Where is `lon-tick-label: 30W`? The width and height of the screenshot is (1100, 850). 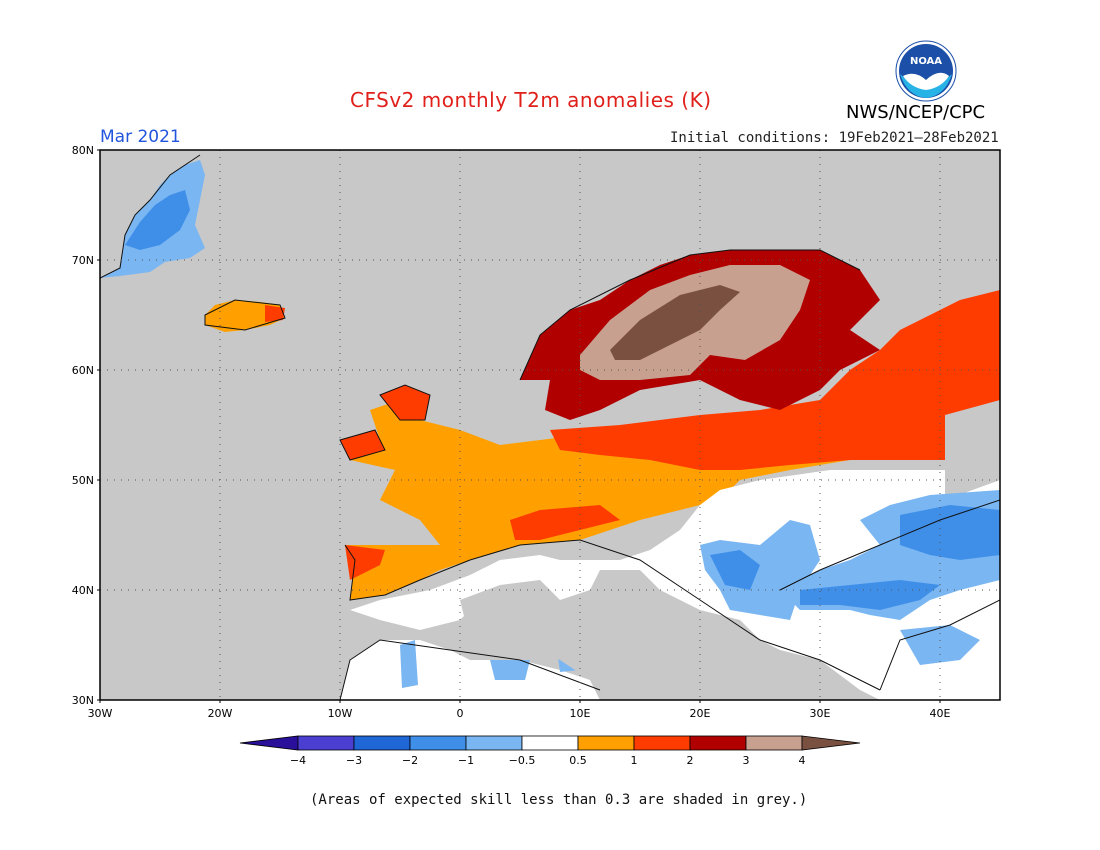
lon-tick-label: 30W is located at coordinates (100, 713).